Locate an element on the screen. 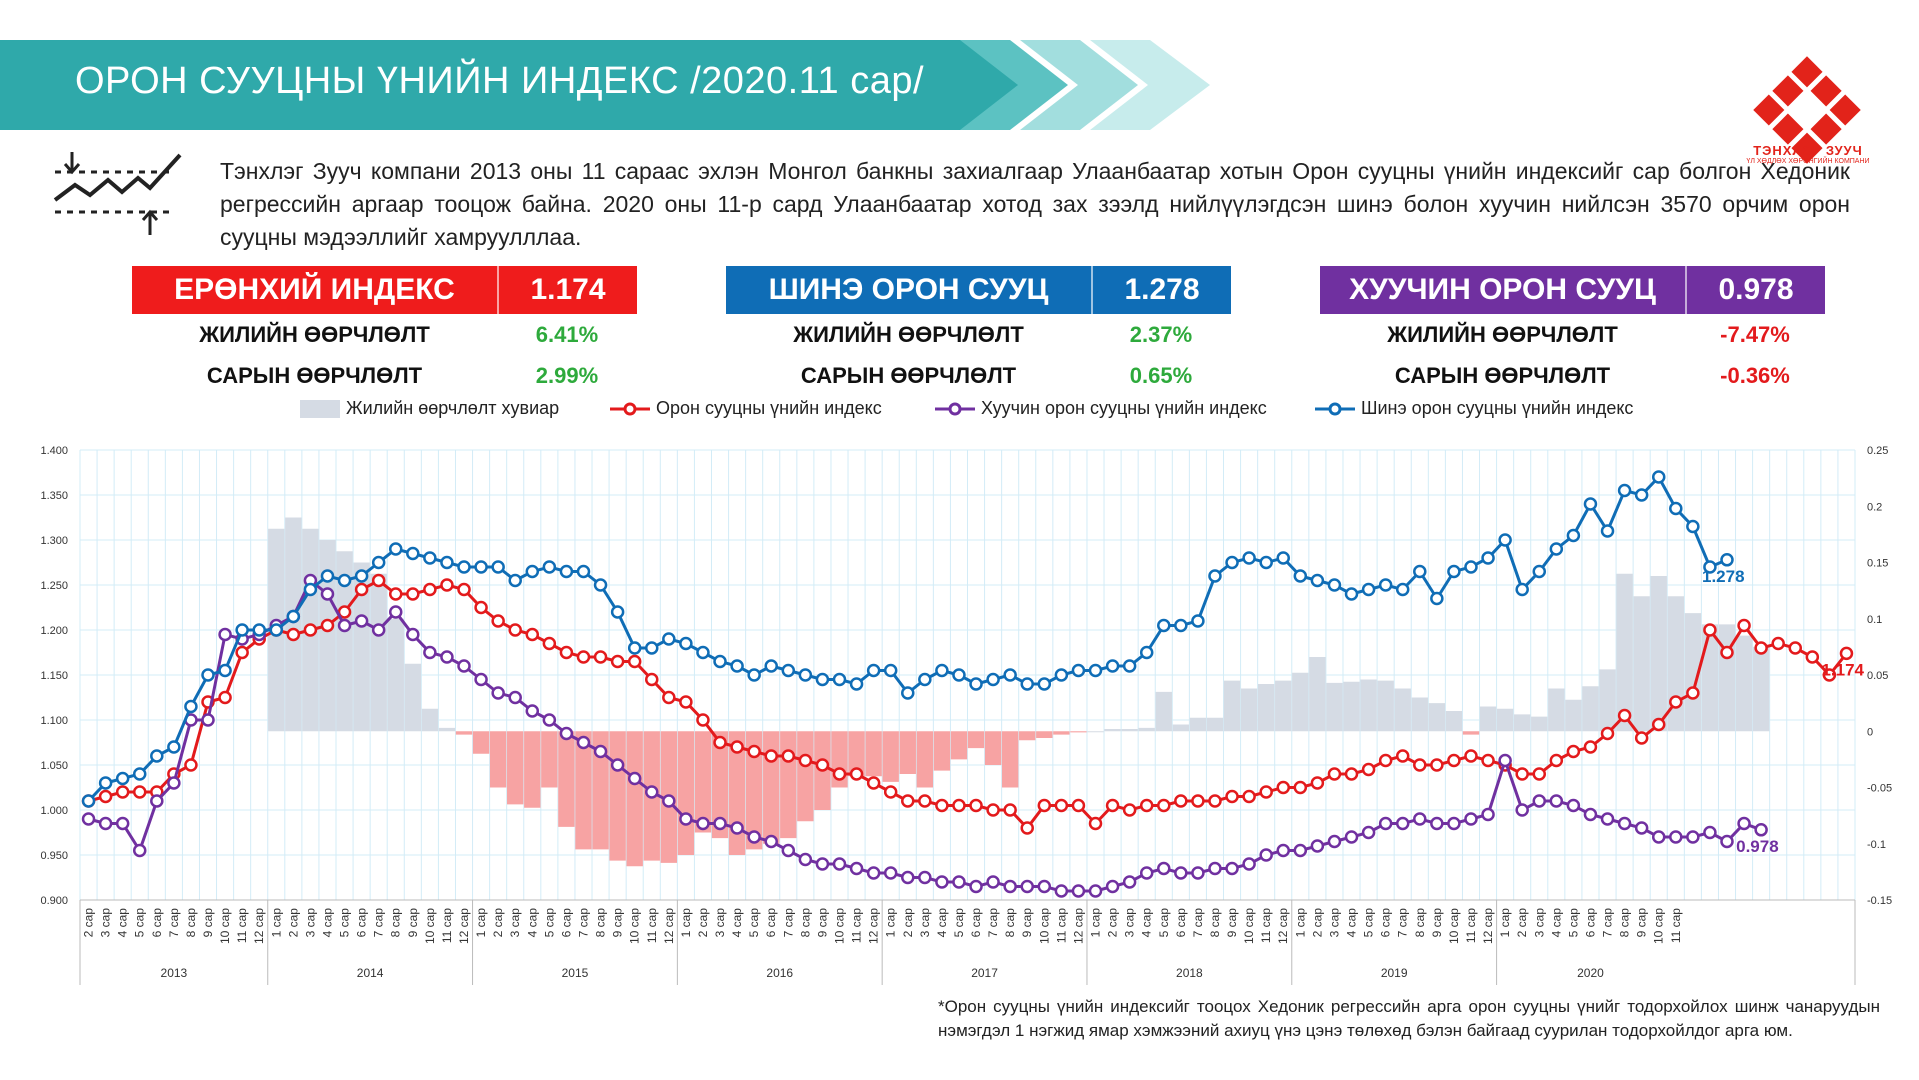  y-left-tick-label: 1.050 is located at coordinates (54, 766).